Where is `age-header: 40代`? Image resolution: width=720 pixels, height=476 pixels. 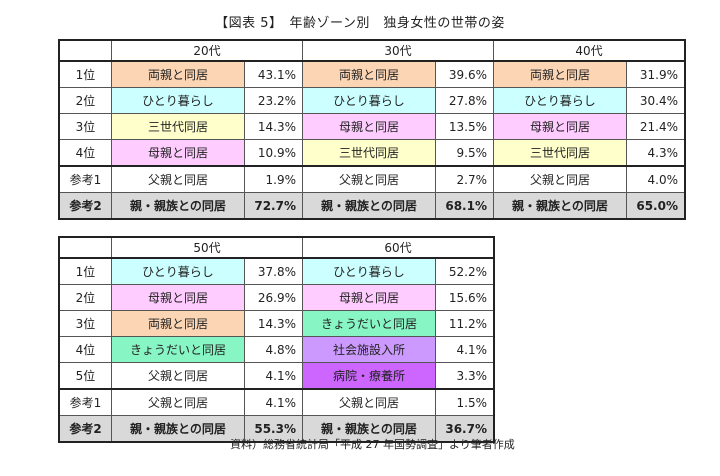 age-header: 40代 is located at coordinates (589, 50).